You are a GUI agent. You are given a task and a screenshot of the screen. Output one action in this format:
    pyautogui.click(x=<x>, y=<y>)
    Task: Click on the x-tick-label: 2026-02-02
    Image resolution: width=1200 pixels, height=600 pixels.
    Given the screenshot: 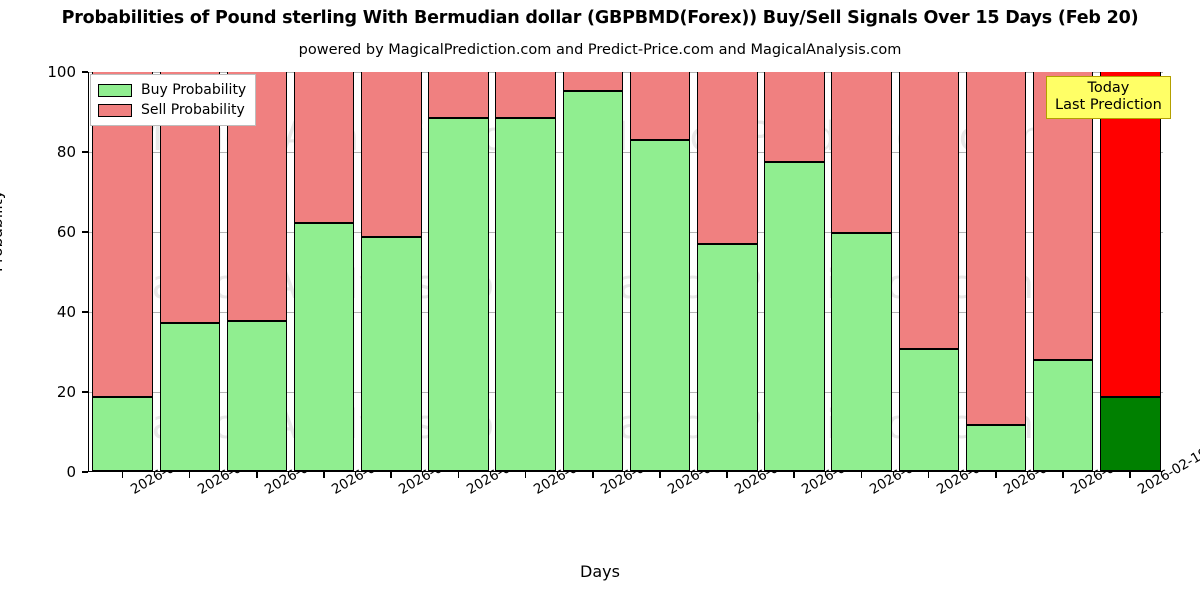 What is the action you would take?
    pyautogui.click(x=165, y=471)
    